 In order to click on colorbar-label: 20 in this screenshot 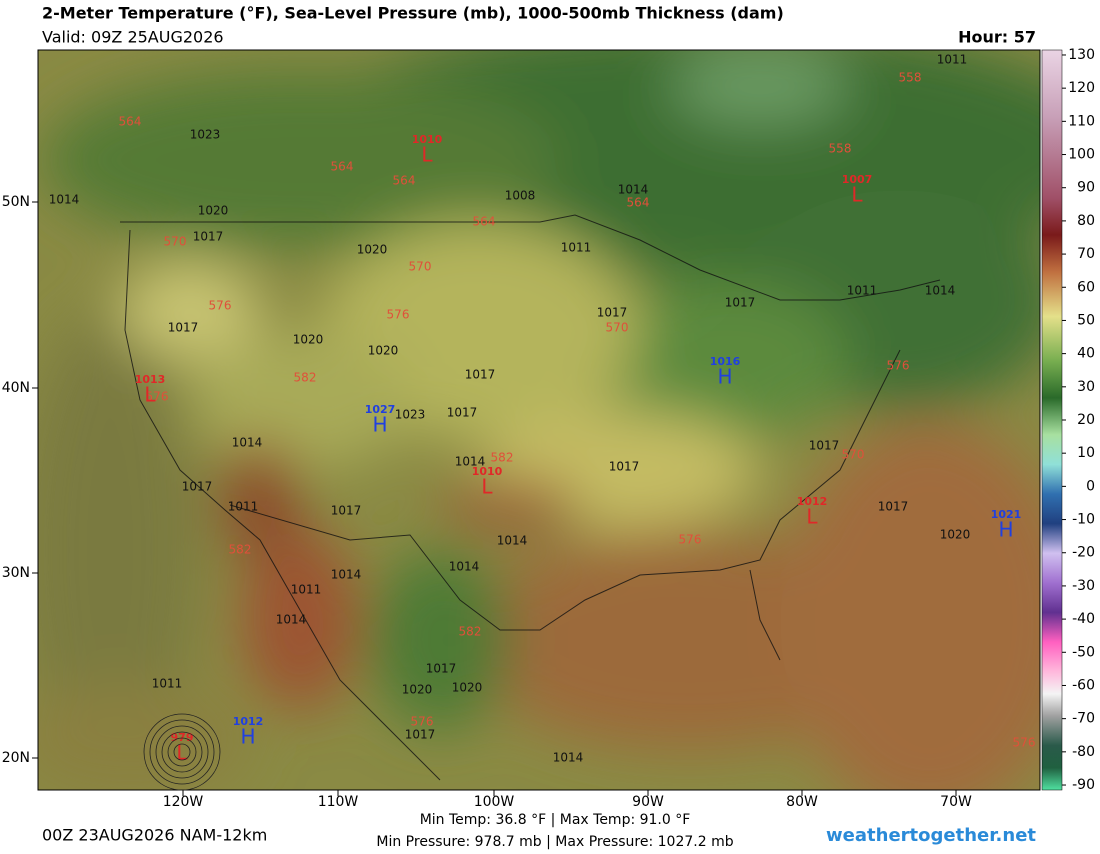, I will do `click(1086, 420)`.